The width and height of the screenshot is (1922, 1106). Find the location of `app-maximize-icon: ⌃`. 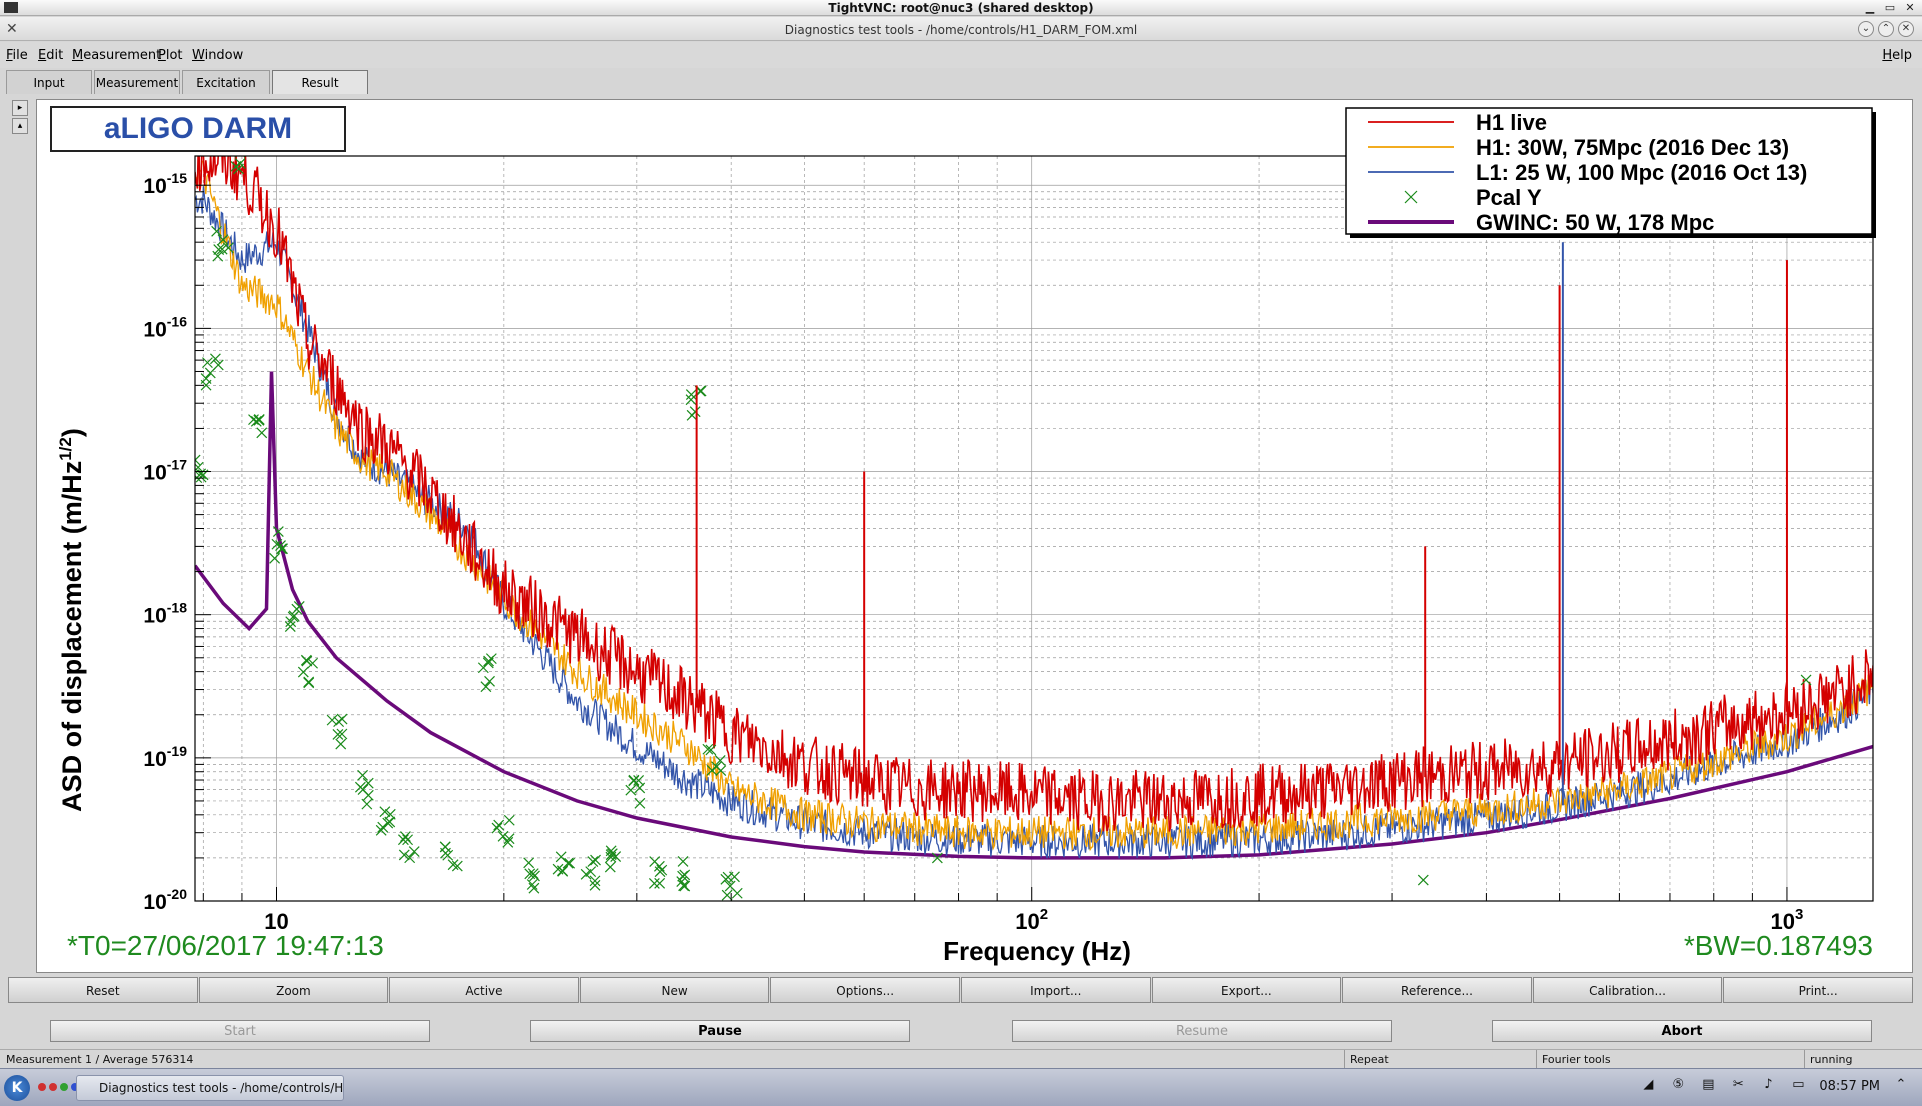

app-maximize-icon: ⌃ is located at coordinates (1886, 29).